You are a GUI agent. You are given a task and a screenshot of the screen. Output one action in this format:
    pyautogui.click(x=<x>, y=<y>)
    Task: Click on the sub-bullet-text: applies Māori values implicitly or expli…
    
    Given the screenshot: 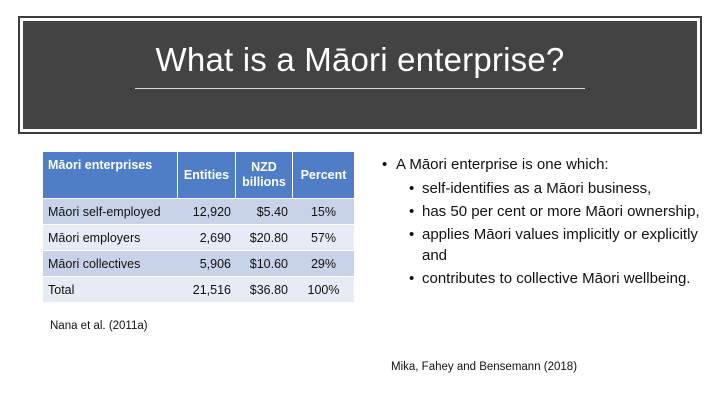 What is the action you would take?
    pyautogui.click(x=560, y=245)
    